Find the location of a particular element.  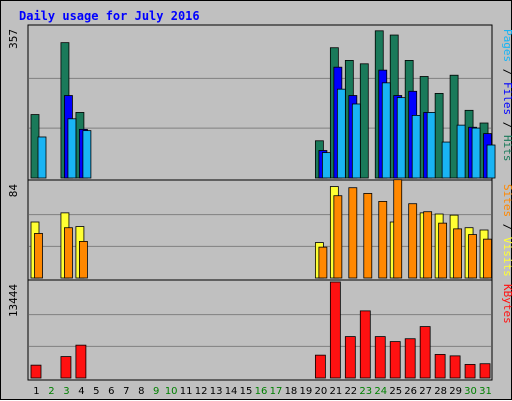

legend-part: Visits is located at coordinates (506, 257).